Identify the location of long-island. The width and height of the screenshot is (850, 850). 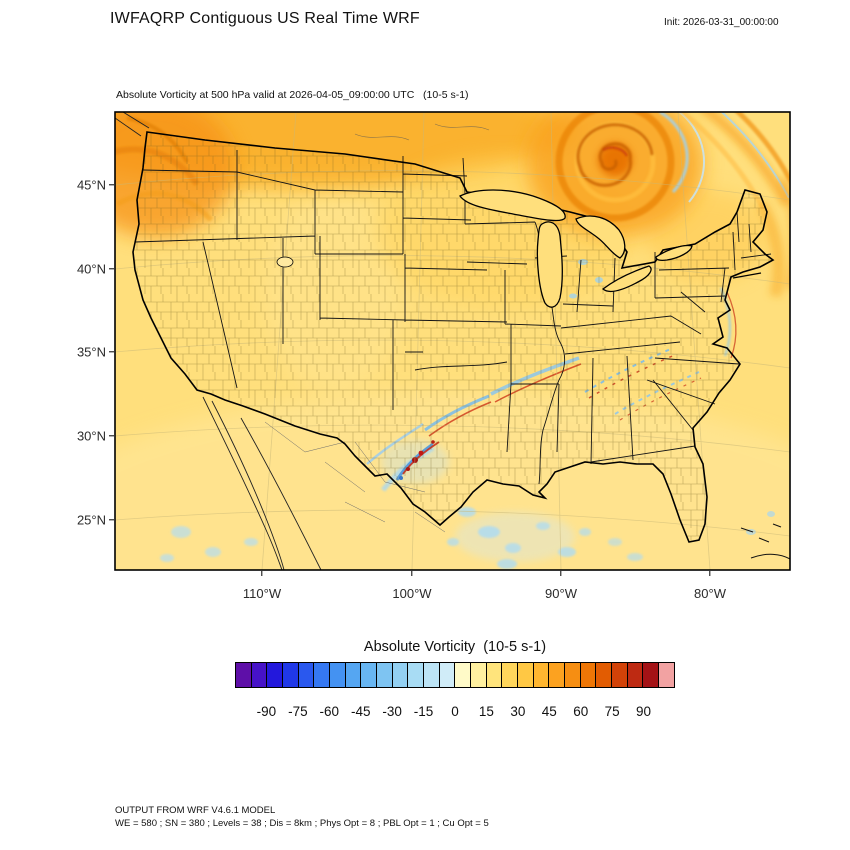
(747, 275).